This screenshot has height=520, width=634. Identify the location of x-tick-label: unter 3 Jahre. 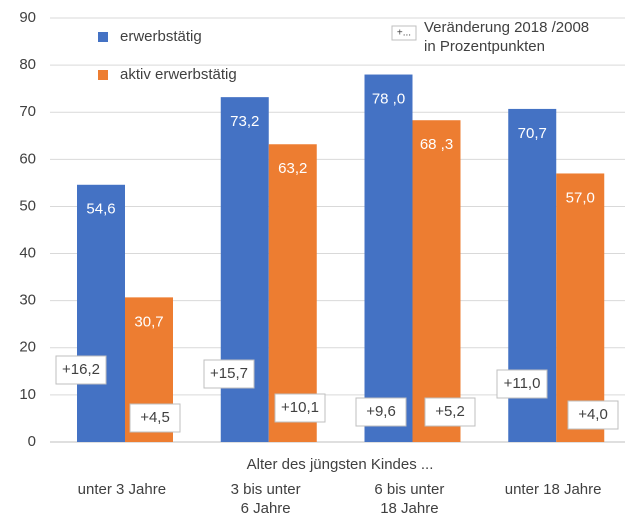
(122, 489).